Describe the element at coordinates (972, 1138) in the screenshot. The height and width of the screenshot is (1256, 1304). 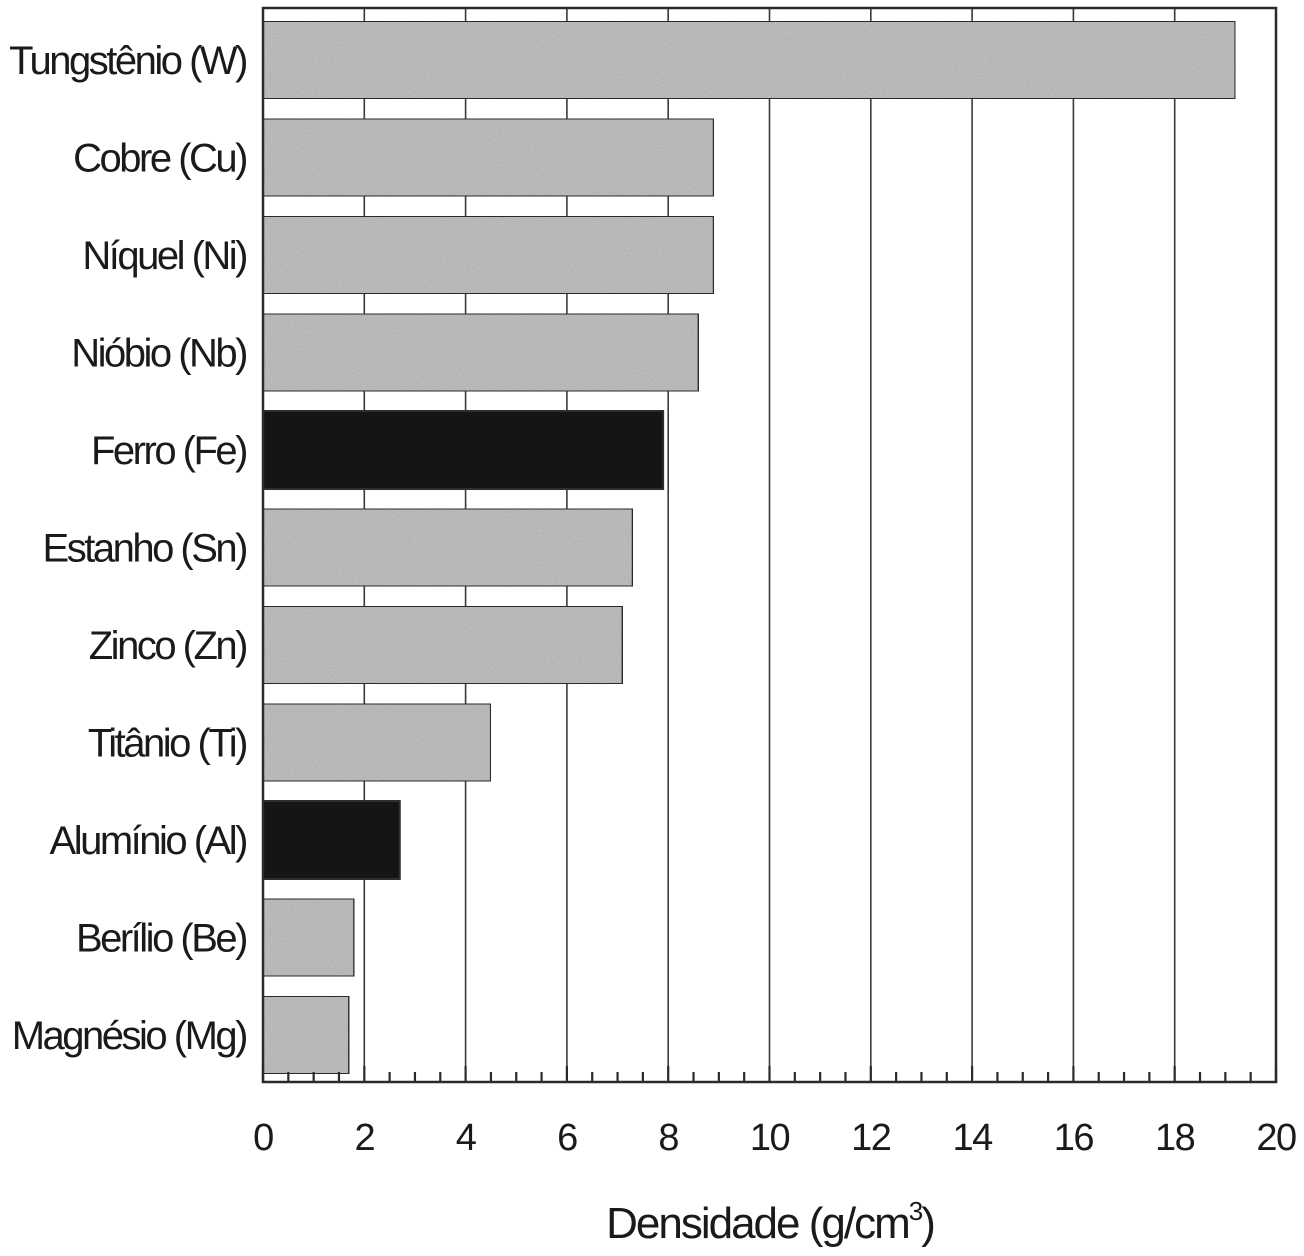
I see `x-tick-label-14: 14` at that location.